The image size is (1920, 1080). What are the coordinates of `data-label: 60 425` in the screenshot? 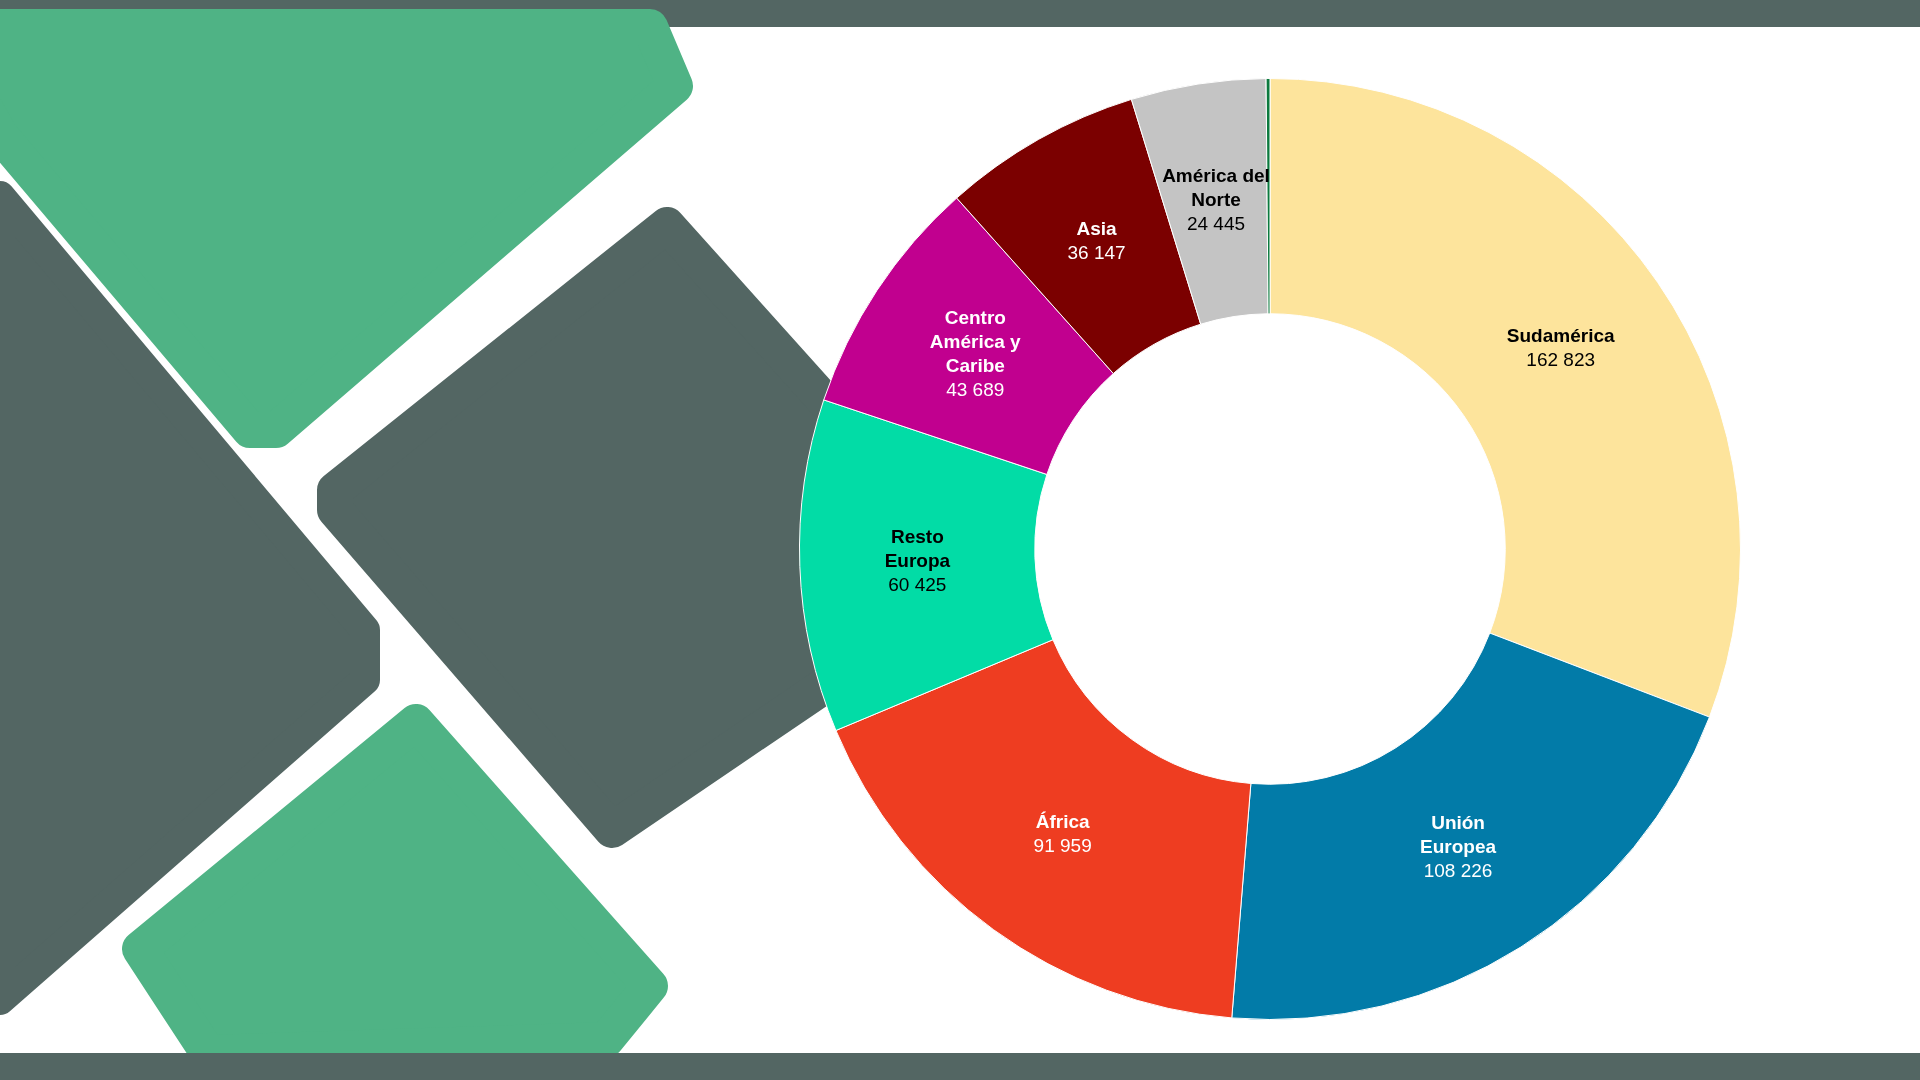 It's located at (917, 585).